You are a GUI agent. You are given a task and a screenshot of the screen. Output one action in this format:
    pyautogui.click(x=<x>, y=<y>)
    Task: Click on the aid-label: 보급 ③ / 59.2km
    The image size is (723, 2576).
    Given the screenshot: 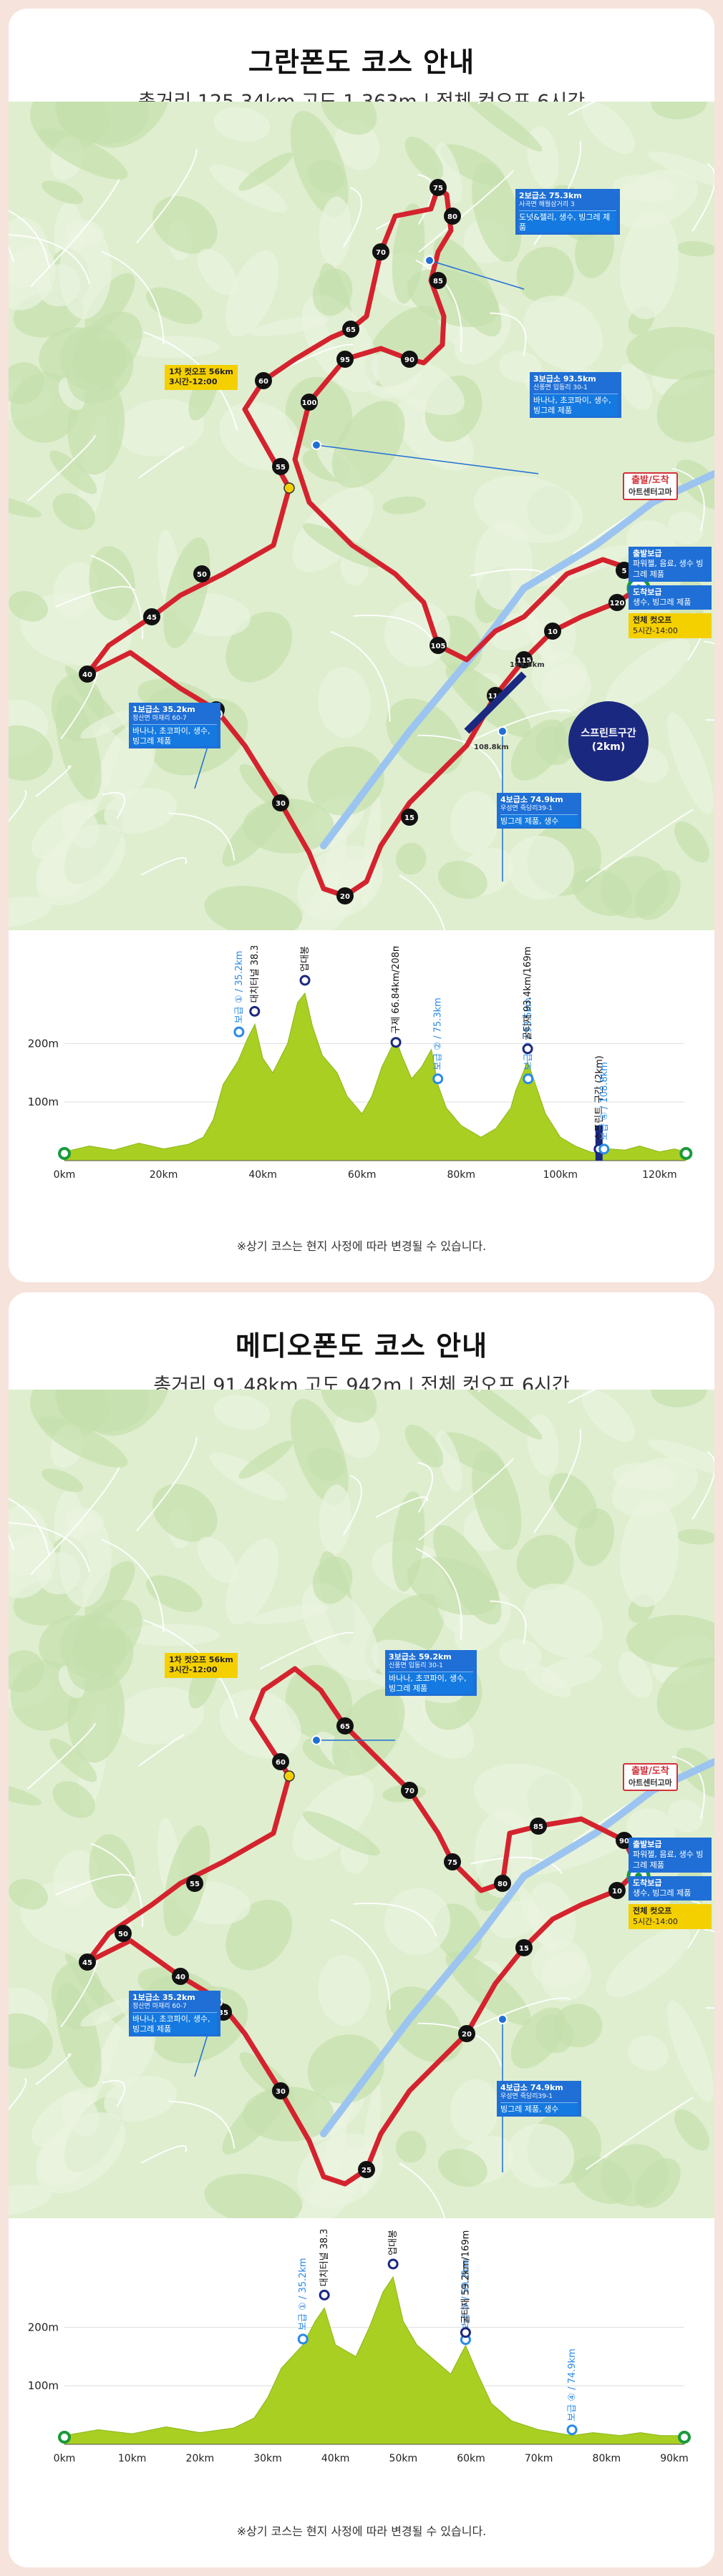 What is the action you would take?
    pyautogui.click(x=465, y=2294)
    